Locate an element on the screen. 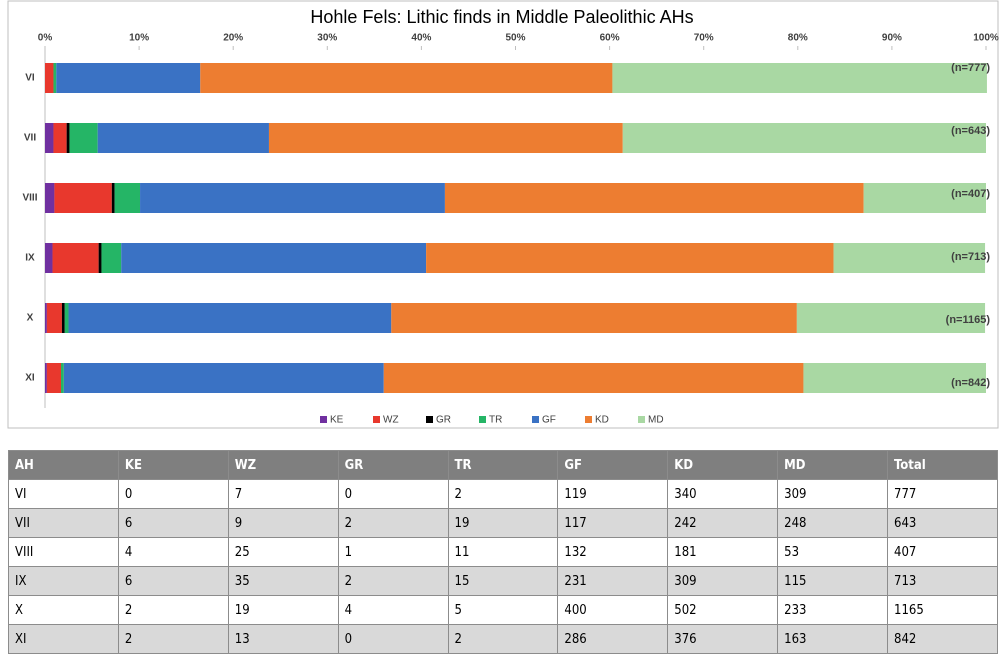 The height and width of the screenshot is (658, 1004). table-cell: 53 is located at coordinates (832, 552).